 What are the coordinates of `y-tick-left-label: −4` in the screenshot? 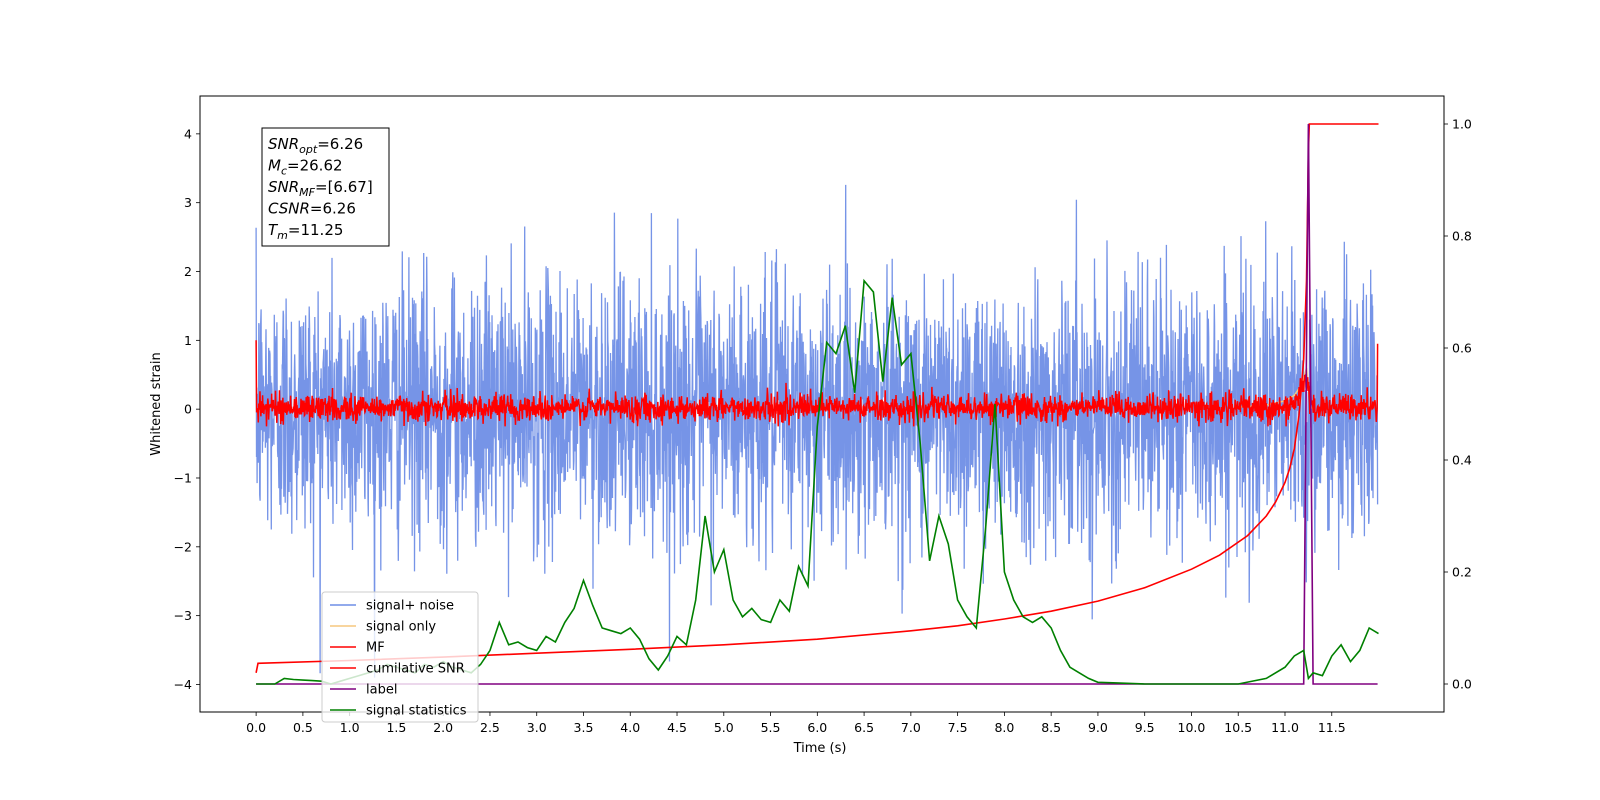 It's located at (183, 684).